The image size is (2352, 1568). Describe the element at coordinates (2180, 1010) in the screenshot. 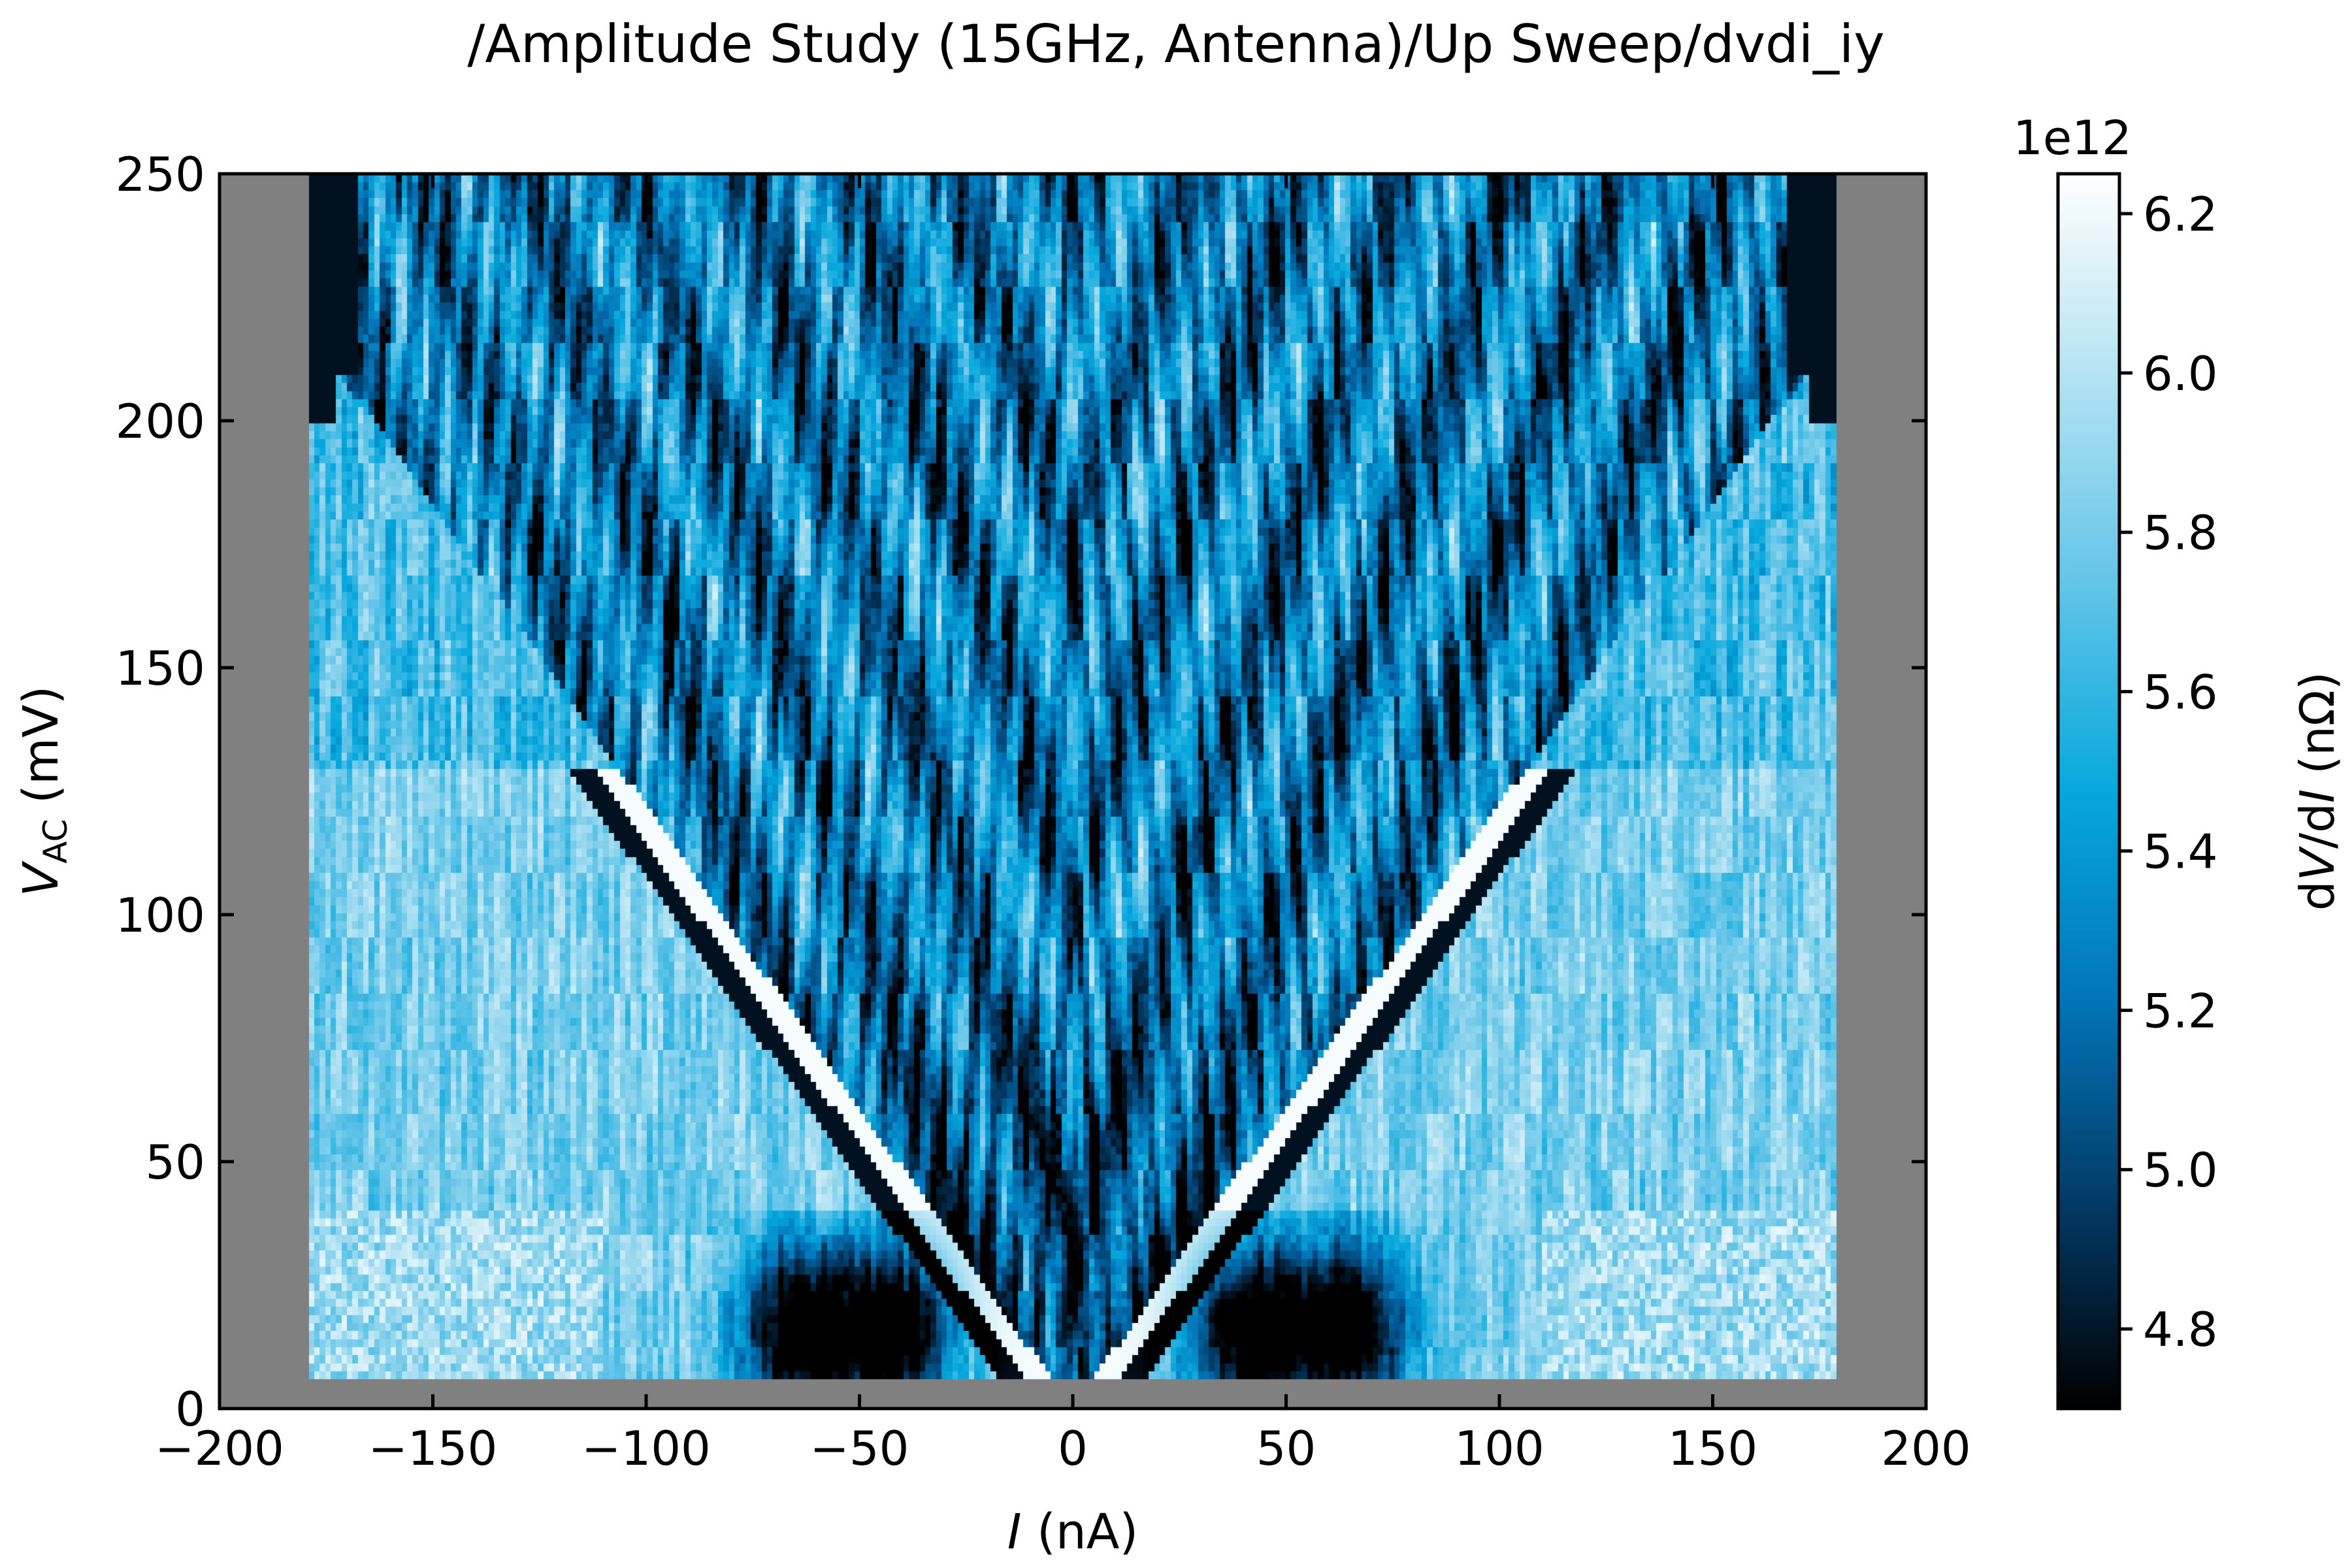

I see `colorbar-tick-label: 5.2` at that location.